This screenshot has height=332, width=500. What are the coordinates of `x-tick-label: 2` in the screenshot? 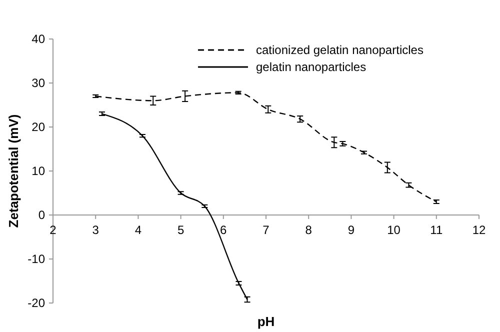 It's located at (53, 230).